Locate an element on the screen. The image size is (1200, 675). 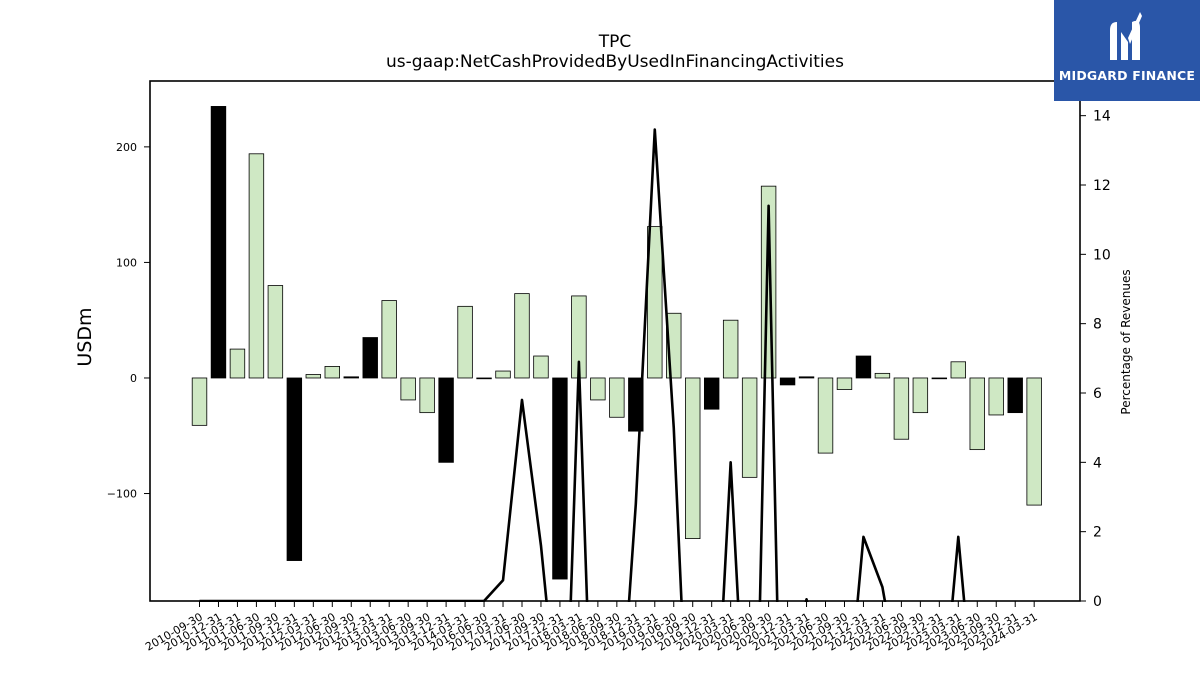
y2-tick-label: 2 is located at coordinates (1097, 533).